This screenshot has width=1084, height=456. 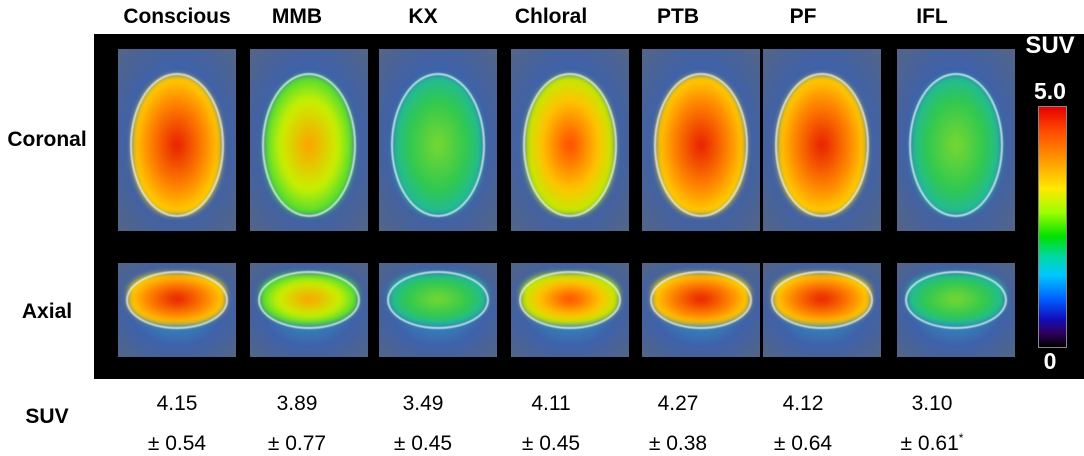 What do you see at coordinates (177, 424) in the screenshot?
I see `suv-value-conscious: 4.15 ± 0.54` at bounding box center [177, 424].